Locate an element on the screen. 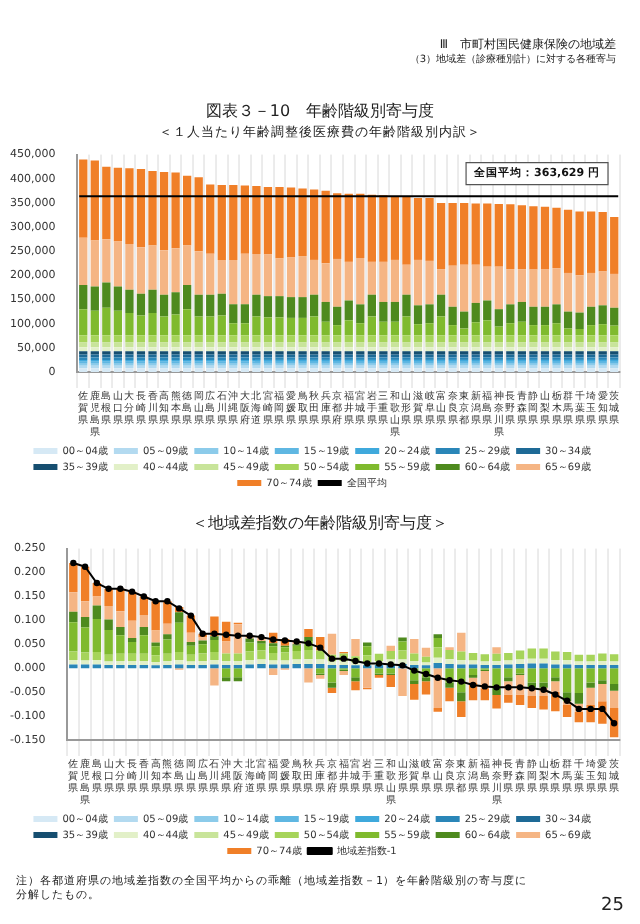  chart-title: ＜地域差指数の年齢階級別寄与度＞ is located at coordinates (320, 523).